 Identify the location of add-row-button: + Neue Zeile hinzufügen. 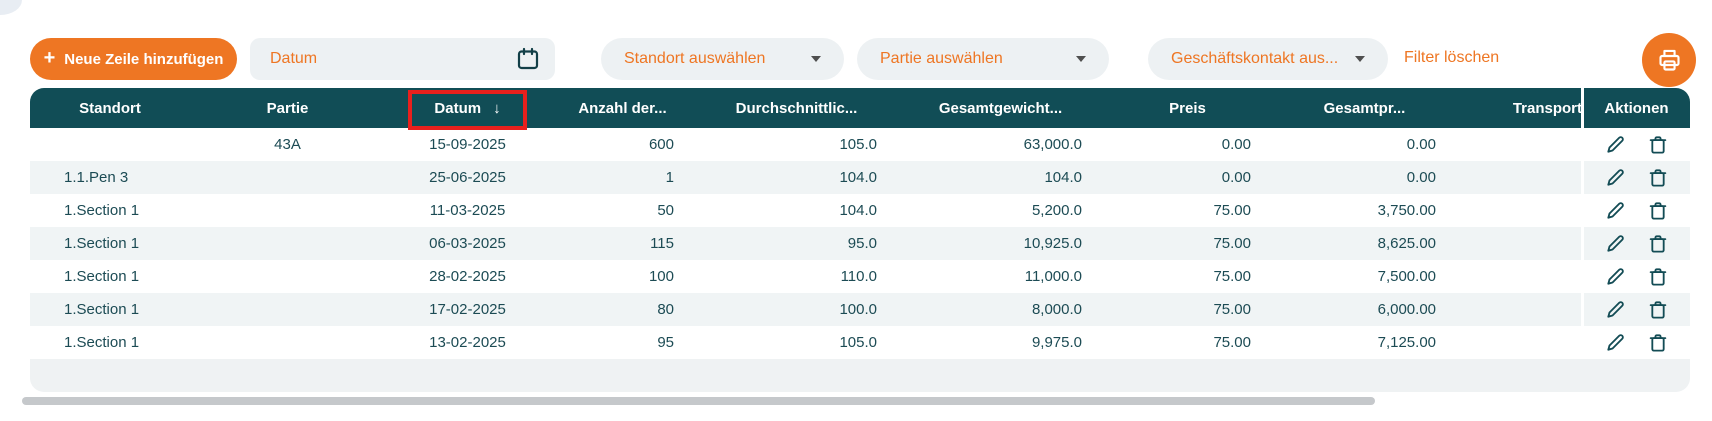
(133, 59).